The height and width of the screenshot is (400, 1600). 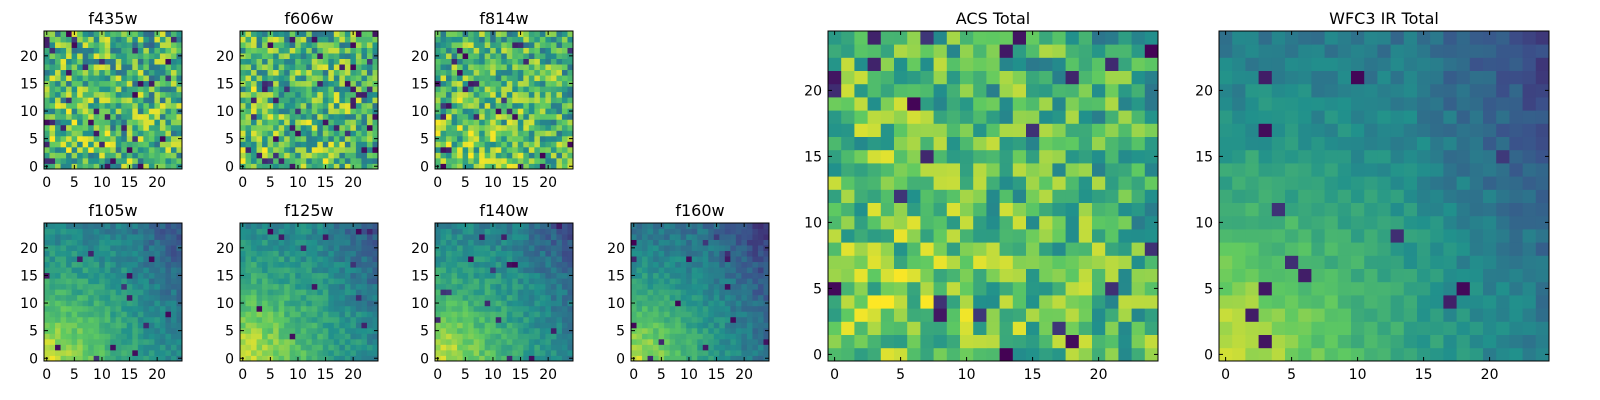 I want to click on panel-title: f606w, so click(x=308, y=18).